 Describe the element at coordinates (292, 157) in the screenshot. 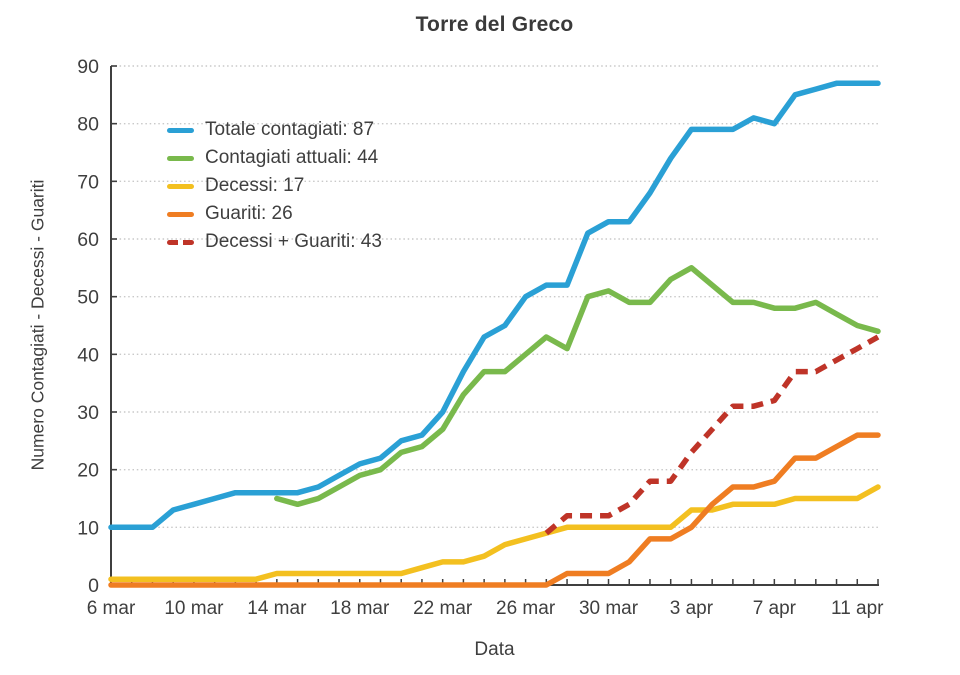

I see `legend-label-contagiati-attuali: Contagiati attuali: 44` at that location.